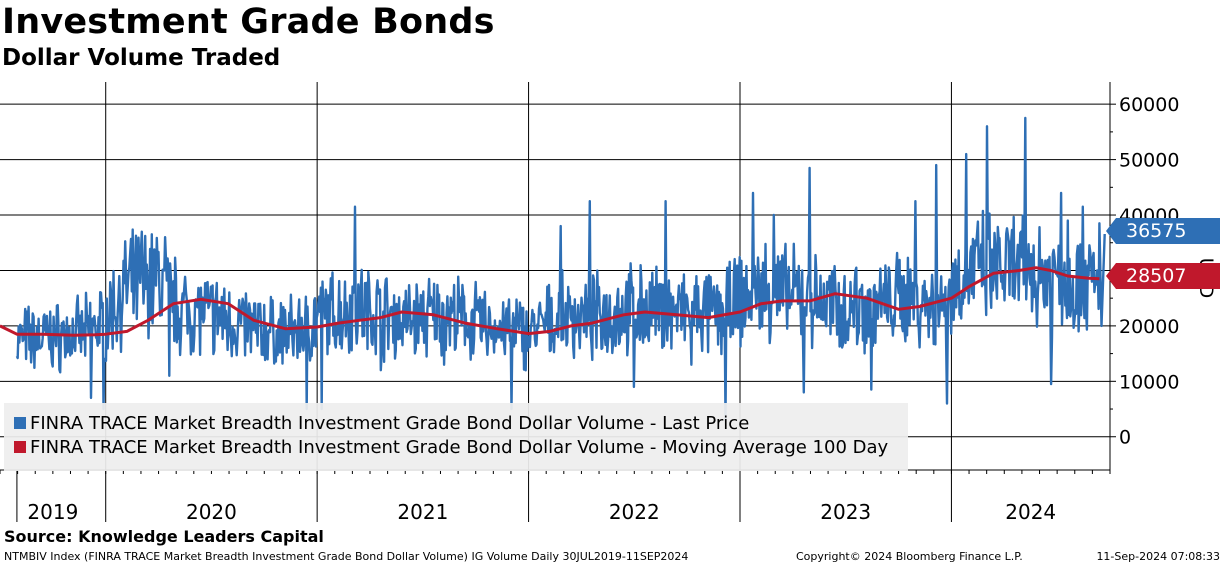 The image size is (1224, 566). What do you see at coordinates (1163, 276) in the screenshot?
I see `moving-average-tag: 28507` at bounding box center [1163, 276].